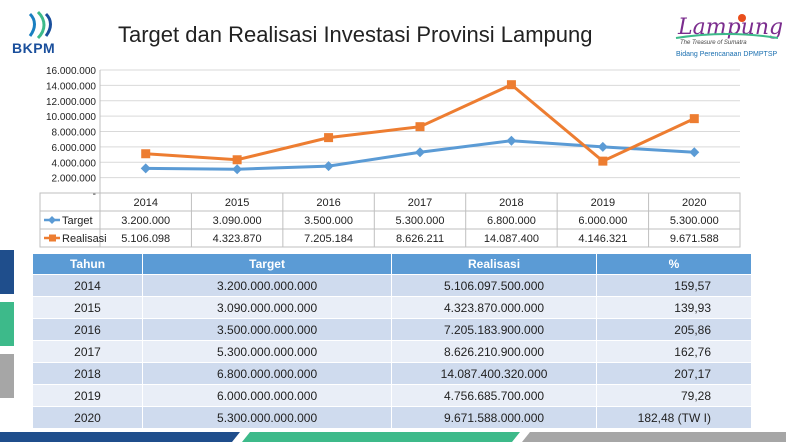 This screenshot has height=442, width=786. I want to click on bottom-decor-strip, so click(393, 437).